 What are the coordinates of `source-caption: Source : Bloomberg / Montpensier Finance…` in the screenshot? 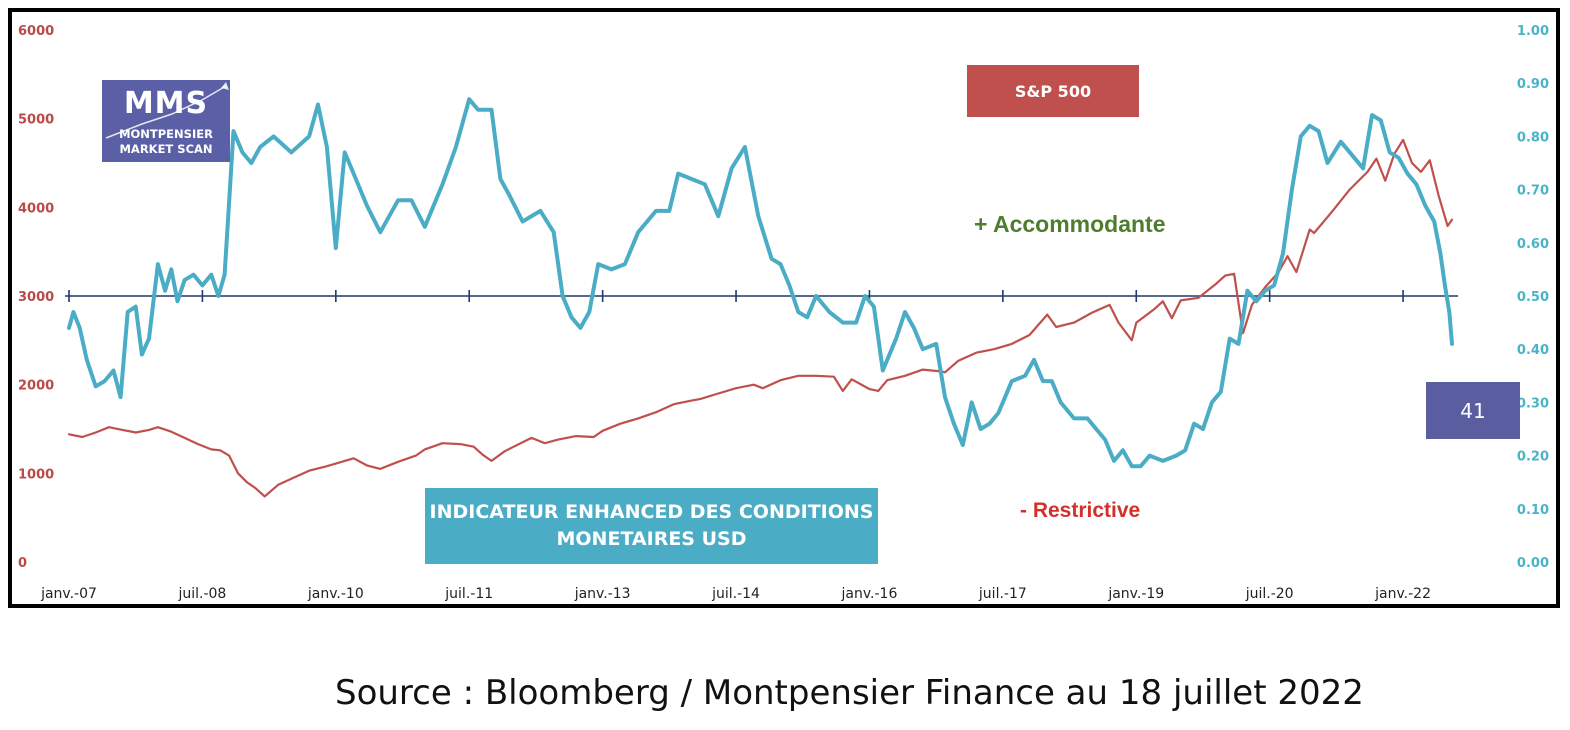 It's located at (849, 693).